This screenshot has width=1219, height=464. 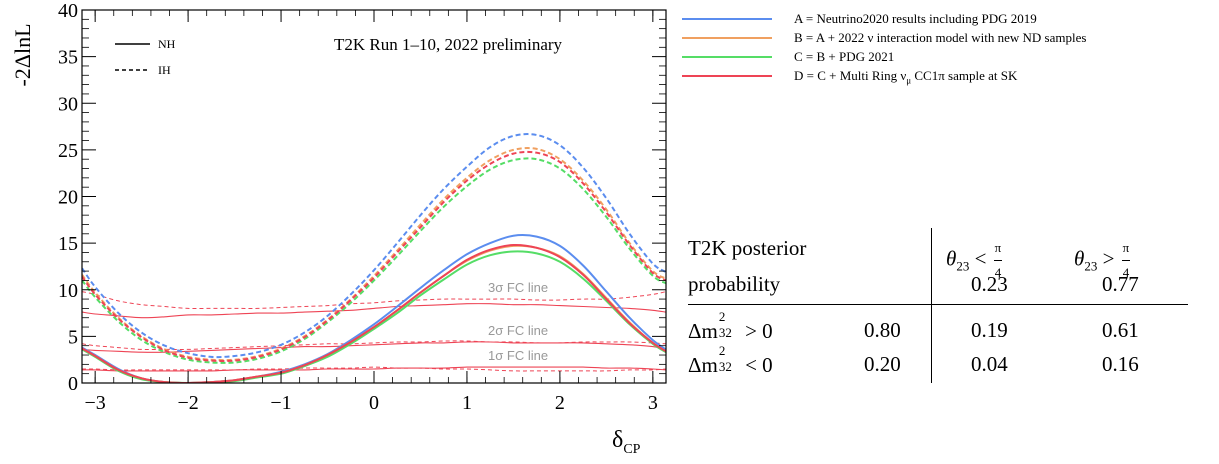 I want to click on x-axis-label: δCP, so click(x=626, y=442).